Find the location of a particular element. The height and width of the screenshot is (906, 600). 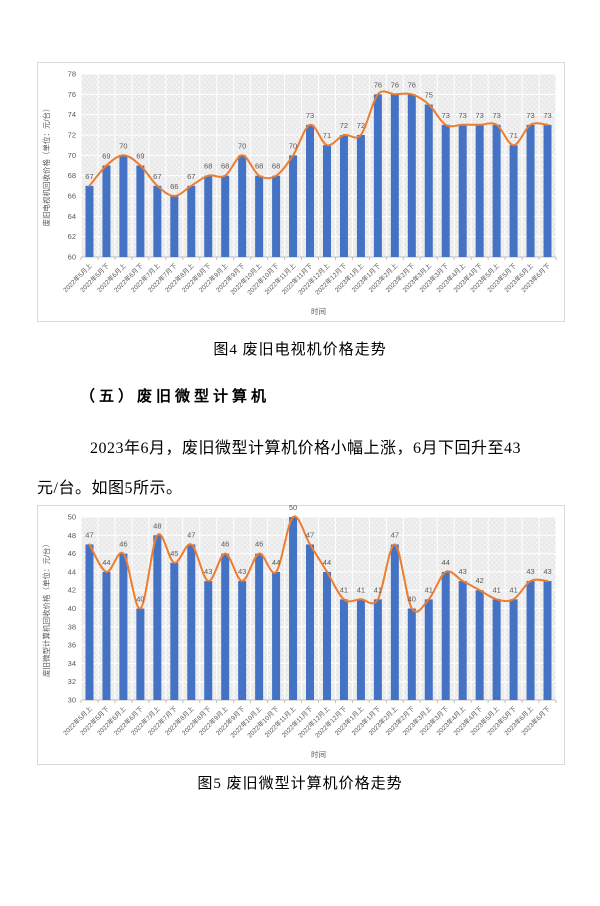

y-tick-label: 74 is located at coordinates (72, 114).